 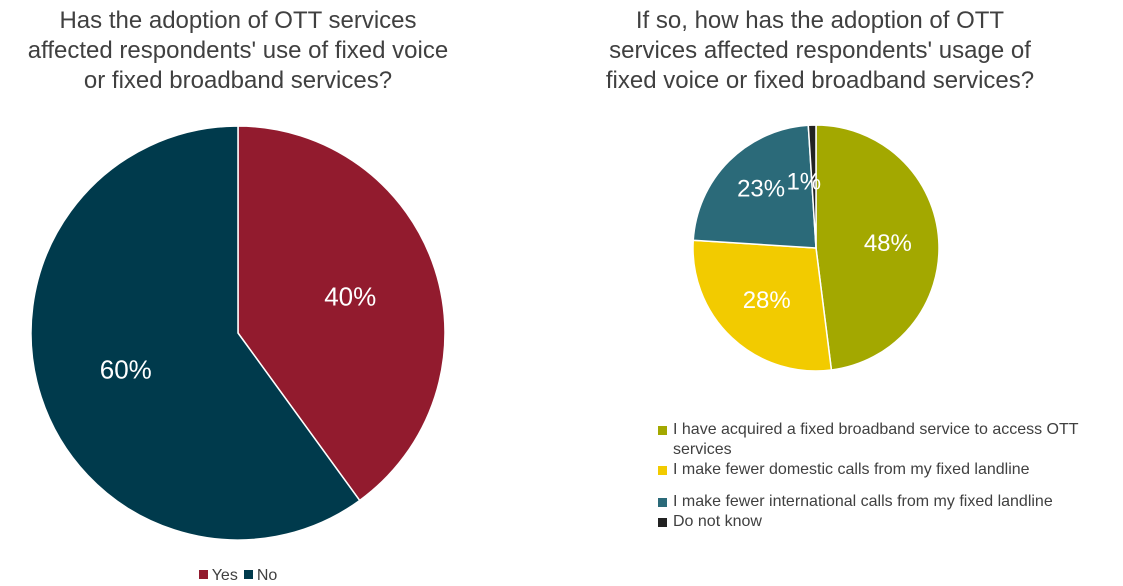 I want to click on right-slice-i-make-fewer-international-calls-from-my, so click(x=754, y=186).